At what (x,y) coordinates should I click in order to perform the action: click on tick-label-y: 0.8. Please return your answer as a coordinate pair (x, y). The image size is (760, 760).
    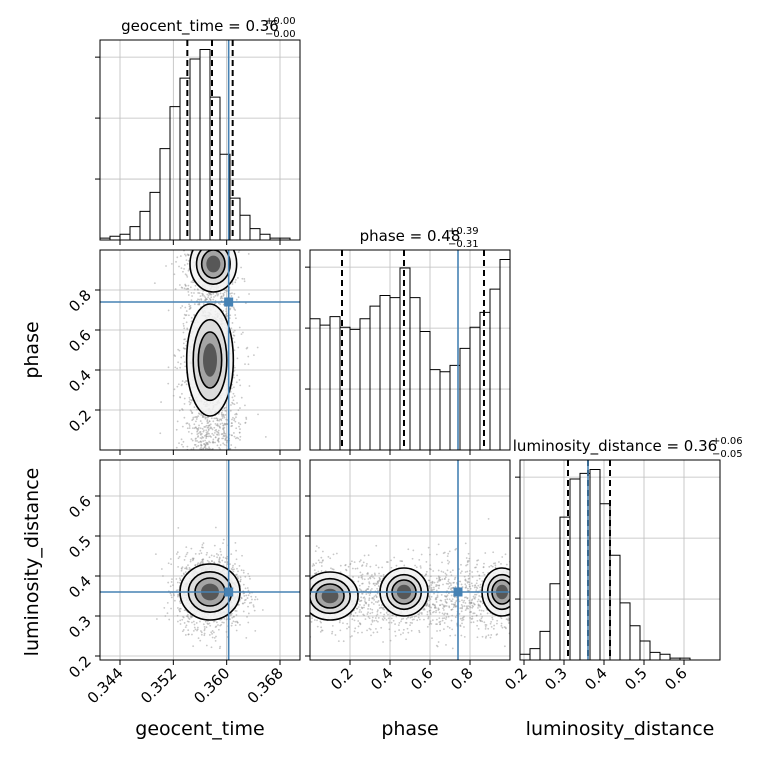
    Looking at the image, I should click on (80, 301).